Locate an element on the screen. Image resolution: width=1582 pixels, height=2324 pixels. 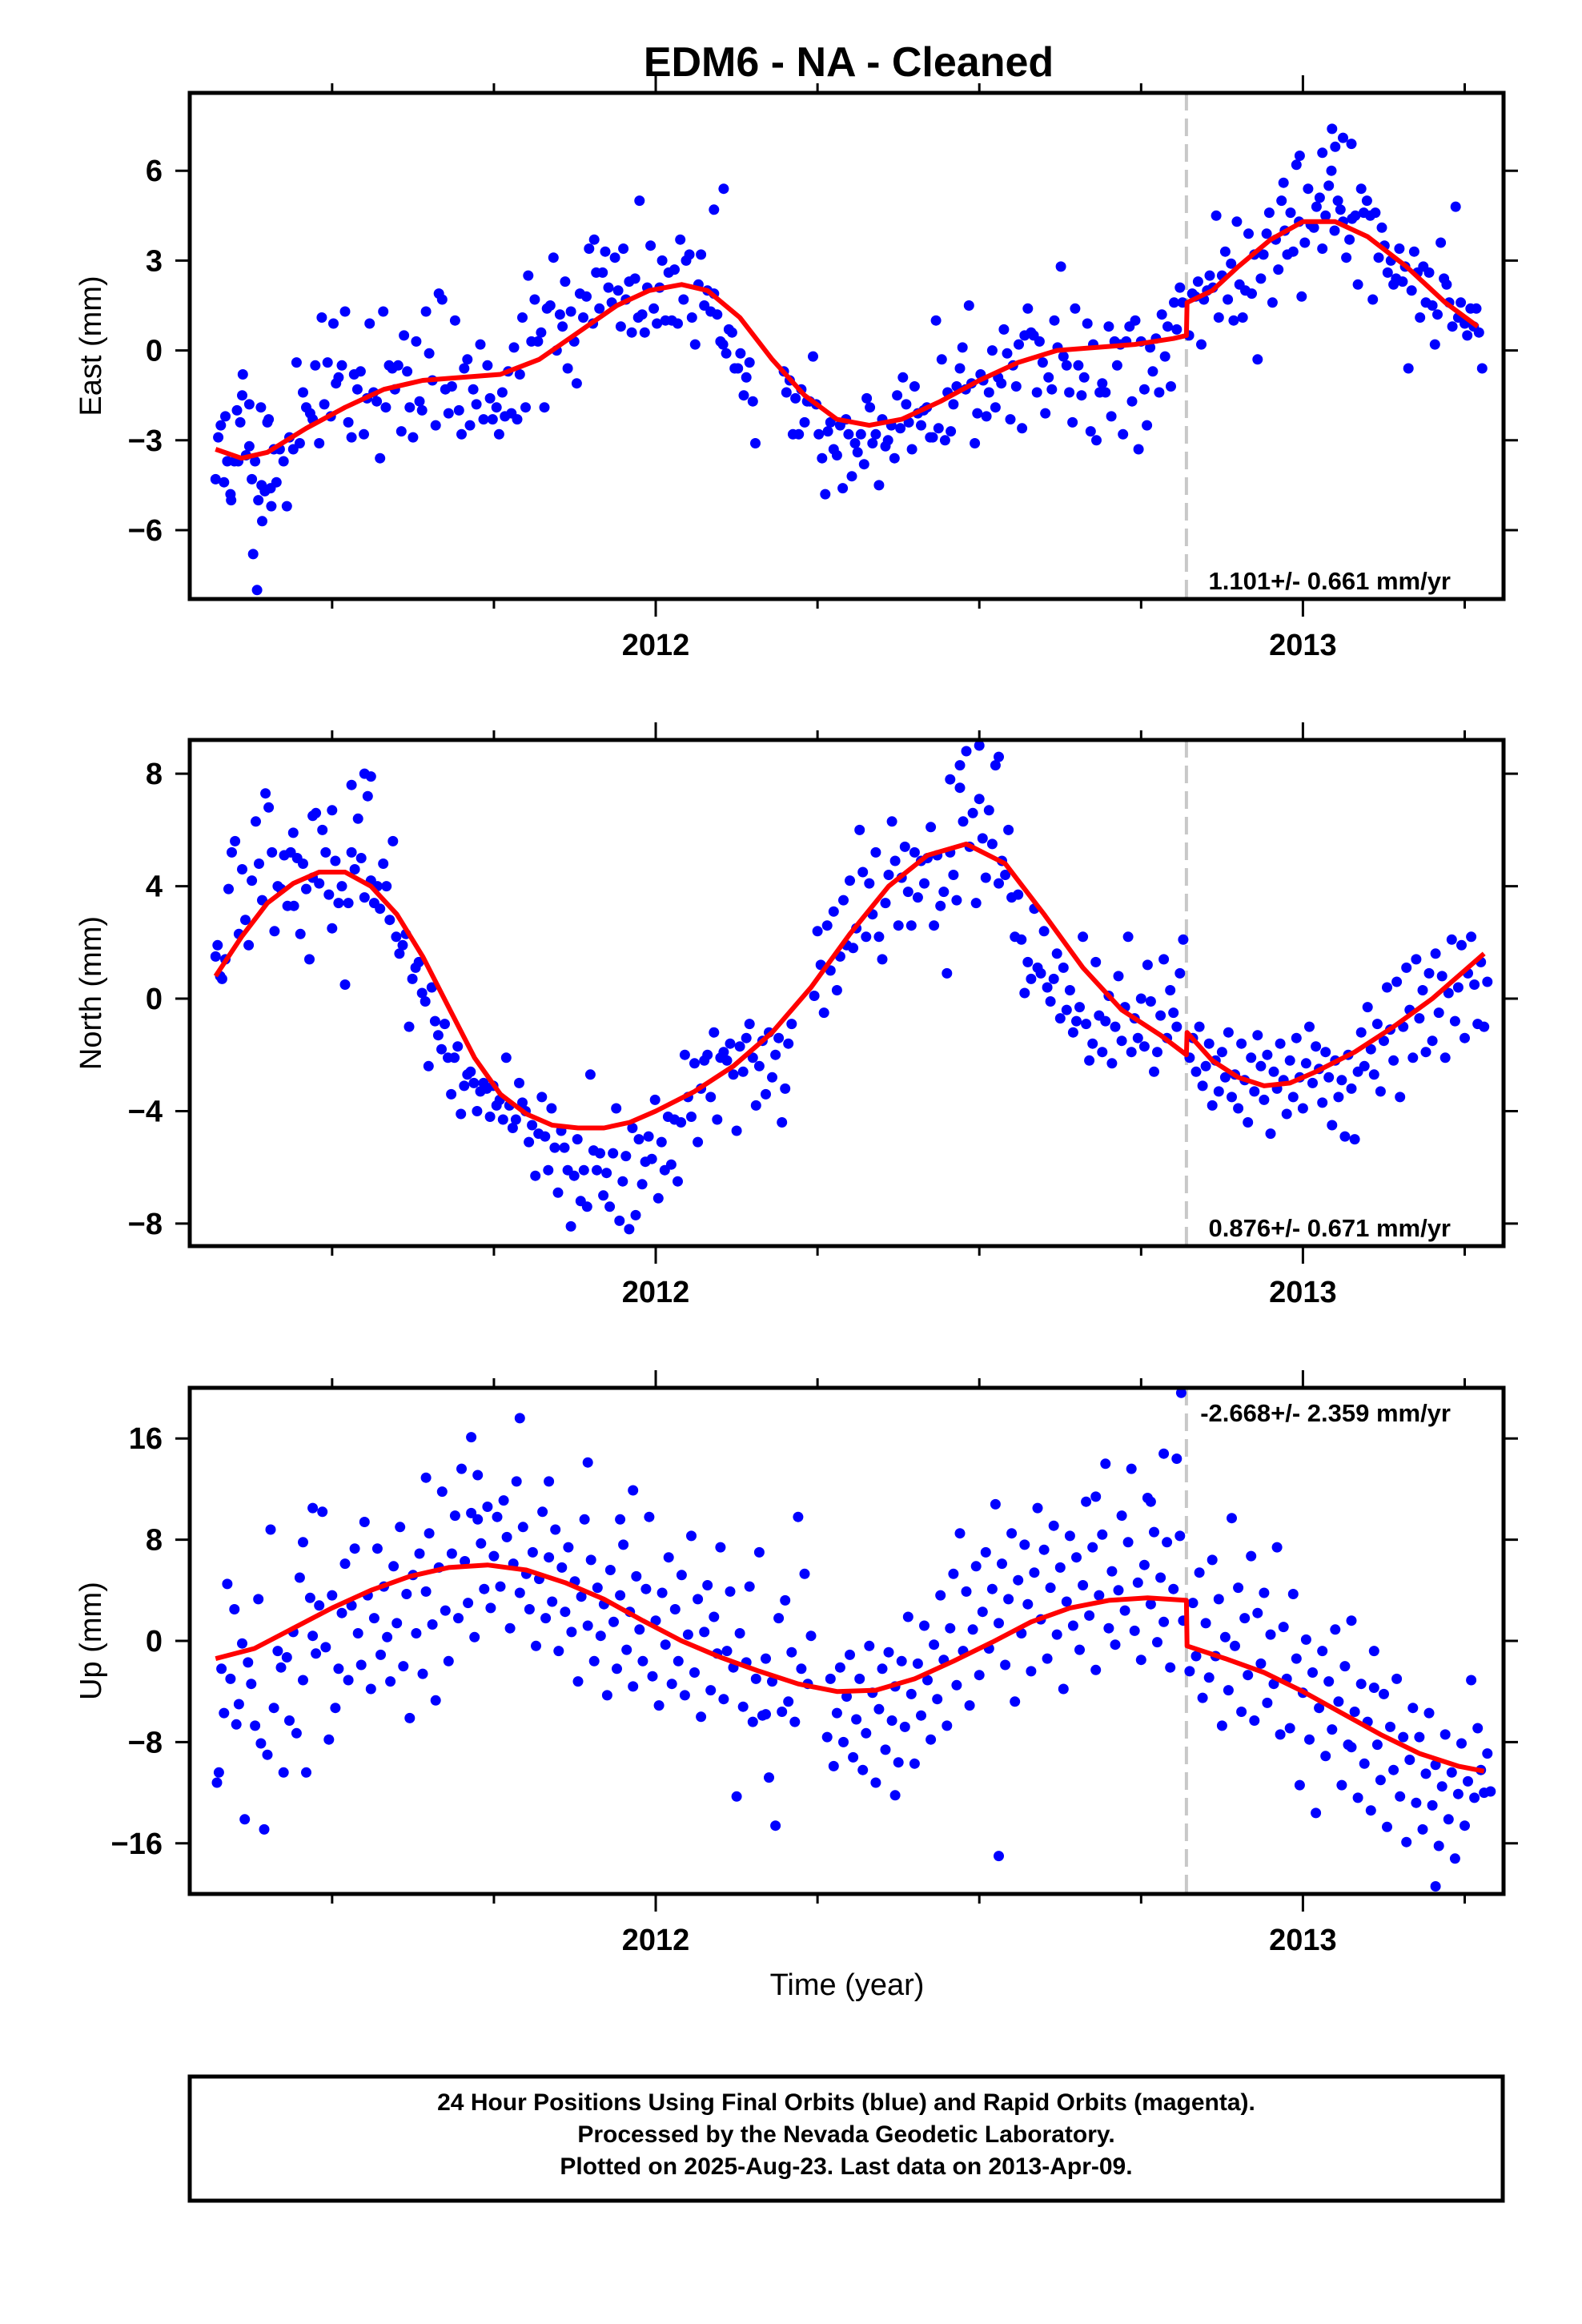
up-x-tick-label: 2013 is located at coordinates (1303, 1940).